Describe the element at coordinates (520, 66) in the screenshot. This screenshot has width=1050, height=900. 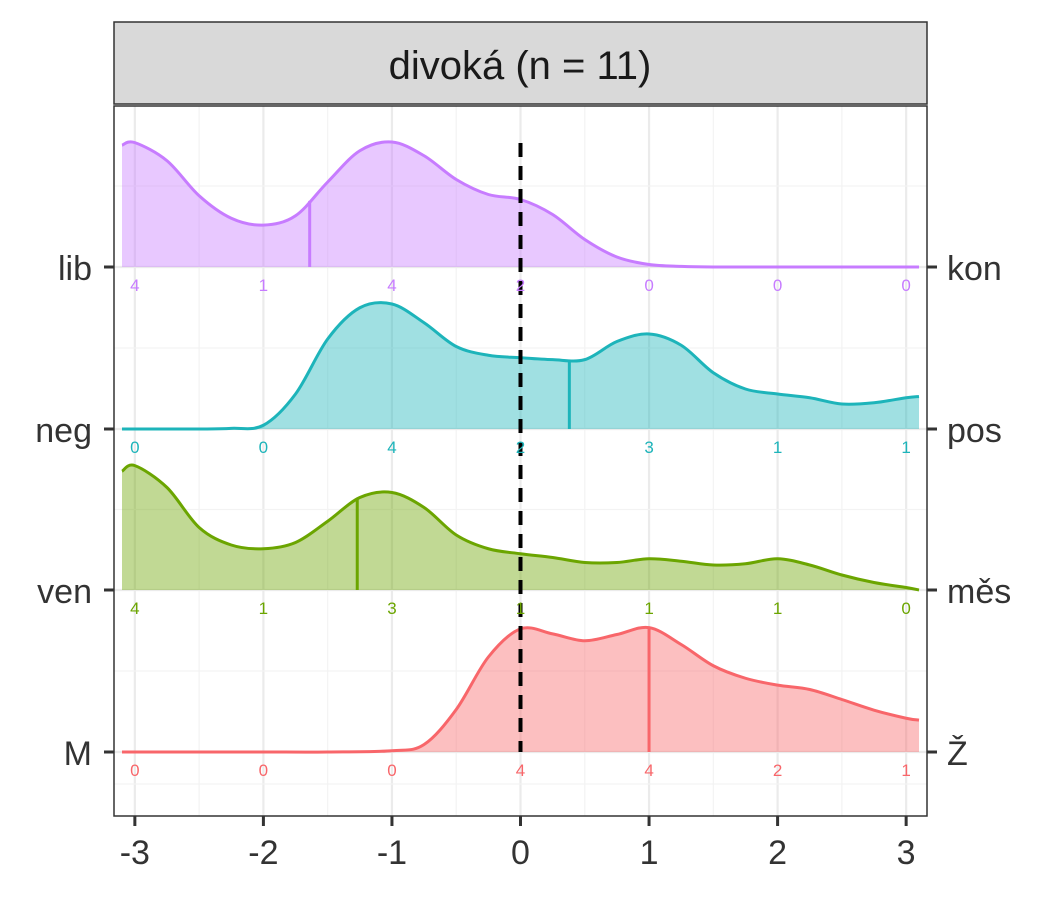
I see `panel-title: divoká (n = 11)` at that location.